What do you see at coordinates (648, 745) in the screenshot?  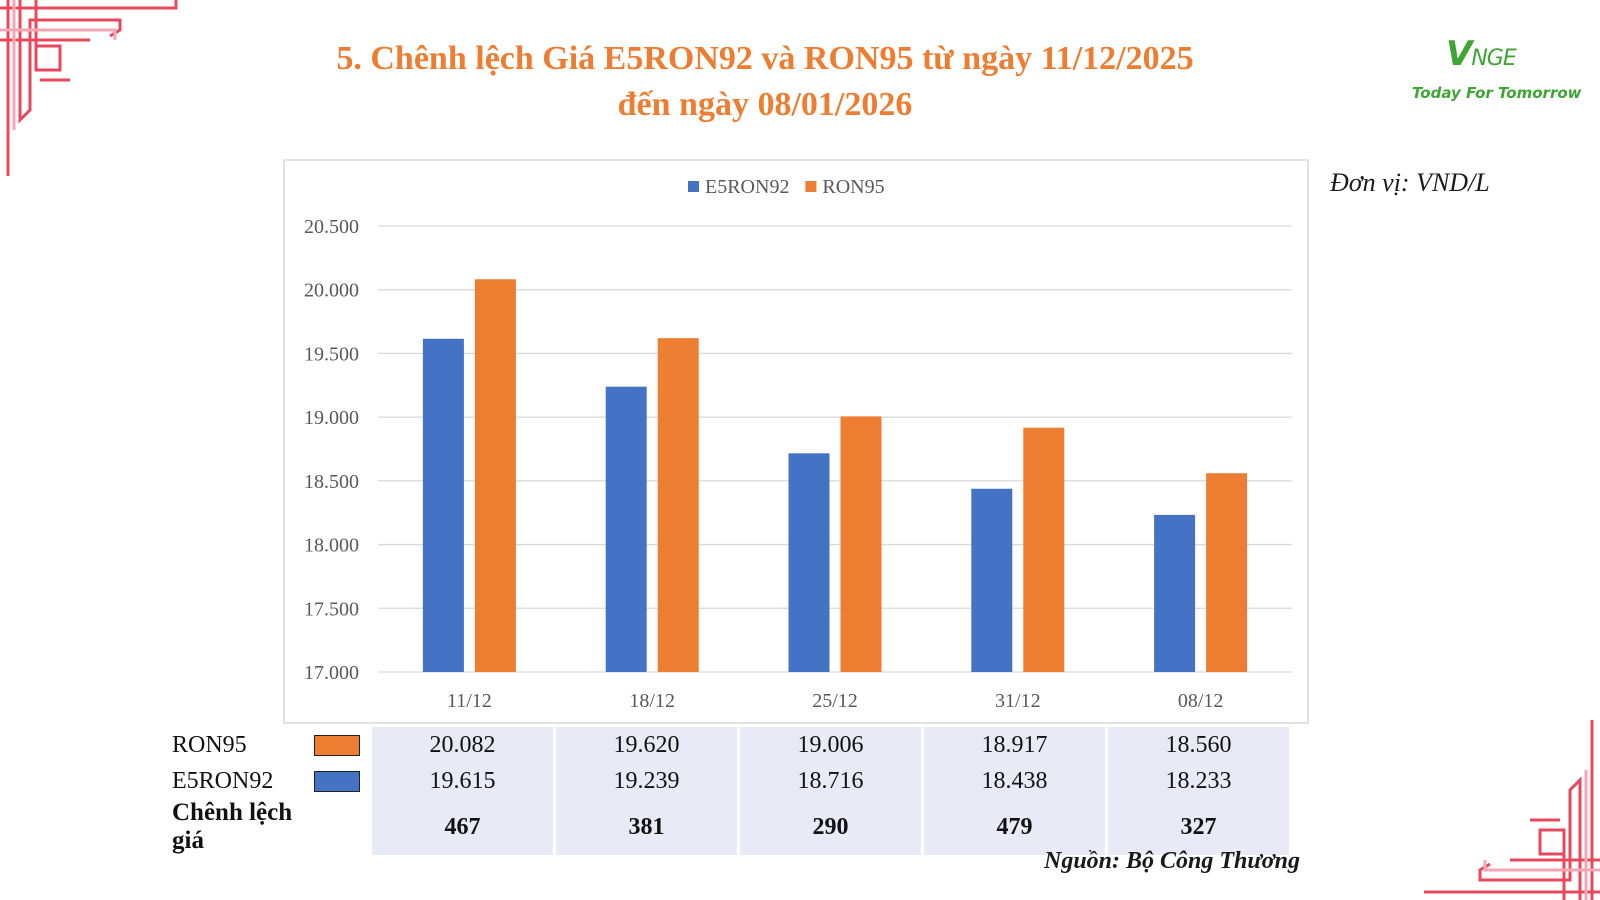 I see `table-cell: 19.620` at bounding box center [648, 745].